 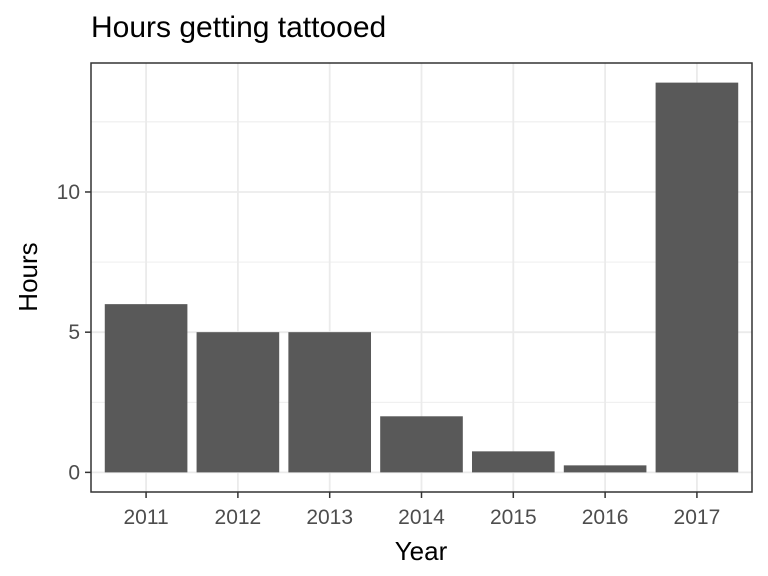 What do you see at coordinates (330, 402) in the screenshot?
I see `bar-2013` at bounding box center [330, 402].